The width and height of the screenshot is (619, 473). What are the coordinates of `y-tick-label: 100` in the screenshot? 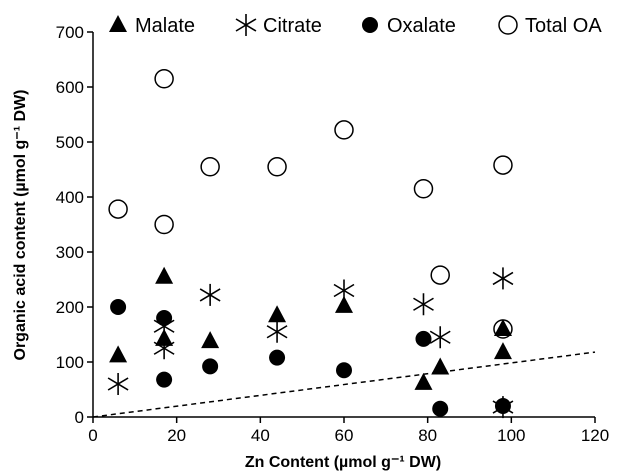 It's located at (70, 362).